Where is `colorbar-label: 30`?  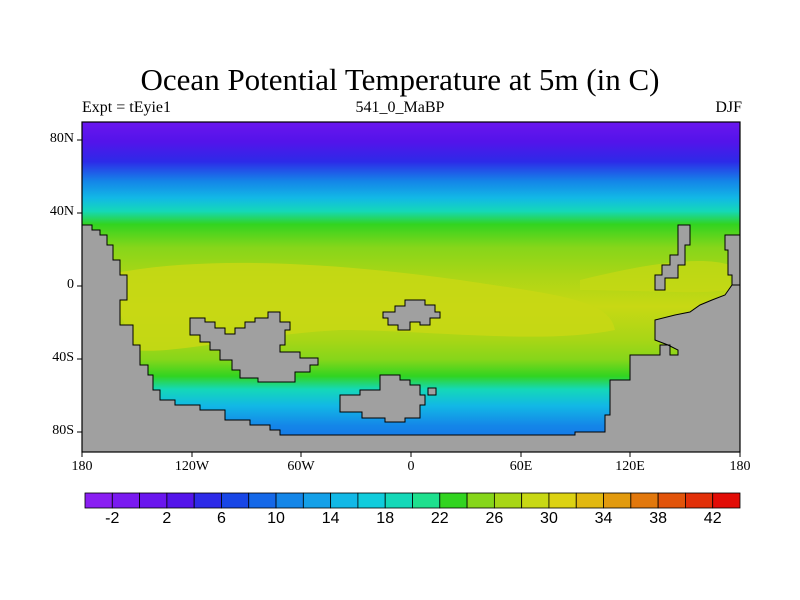
colorbar-label: 30 is located at coordinates (549, 518).